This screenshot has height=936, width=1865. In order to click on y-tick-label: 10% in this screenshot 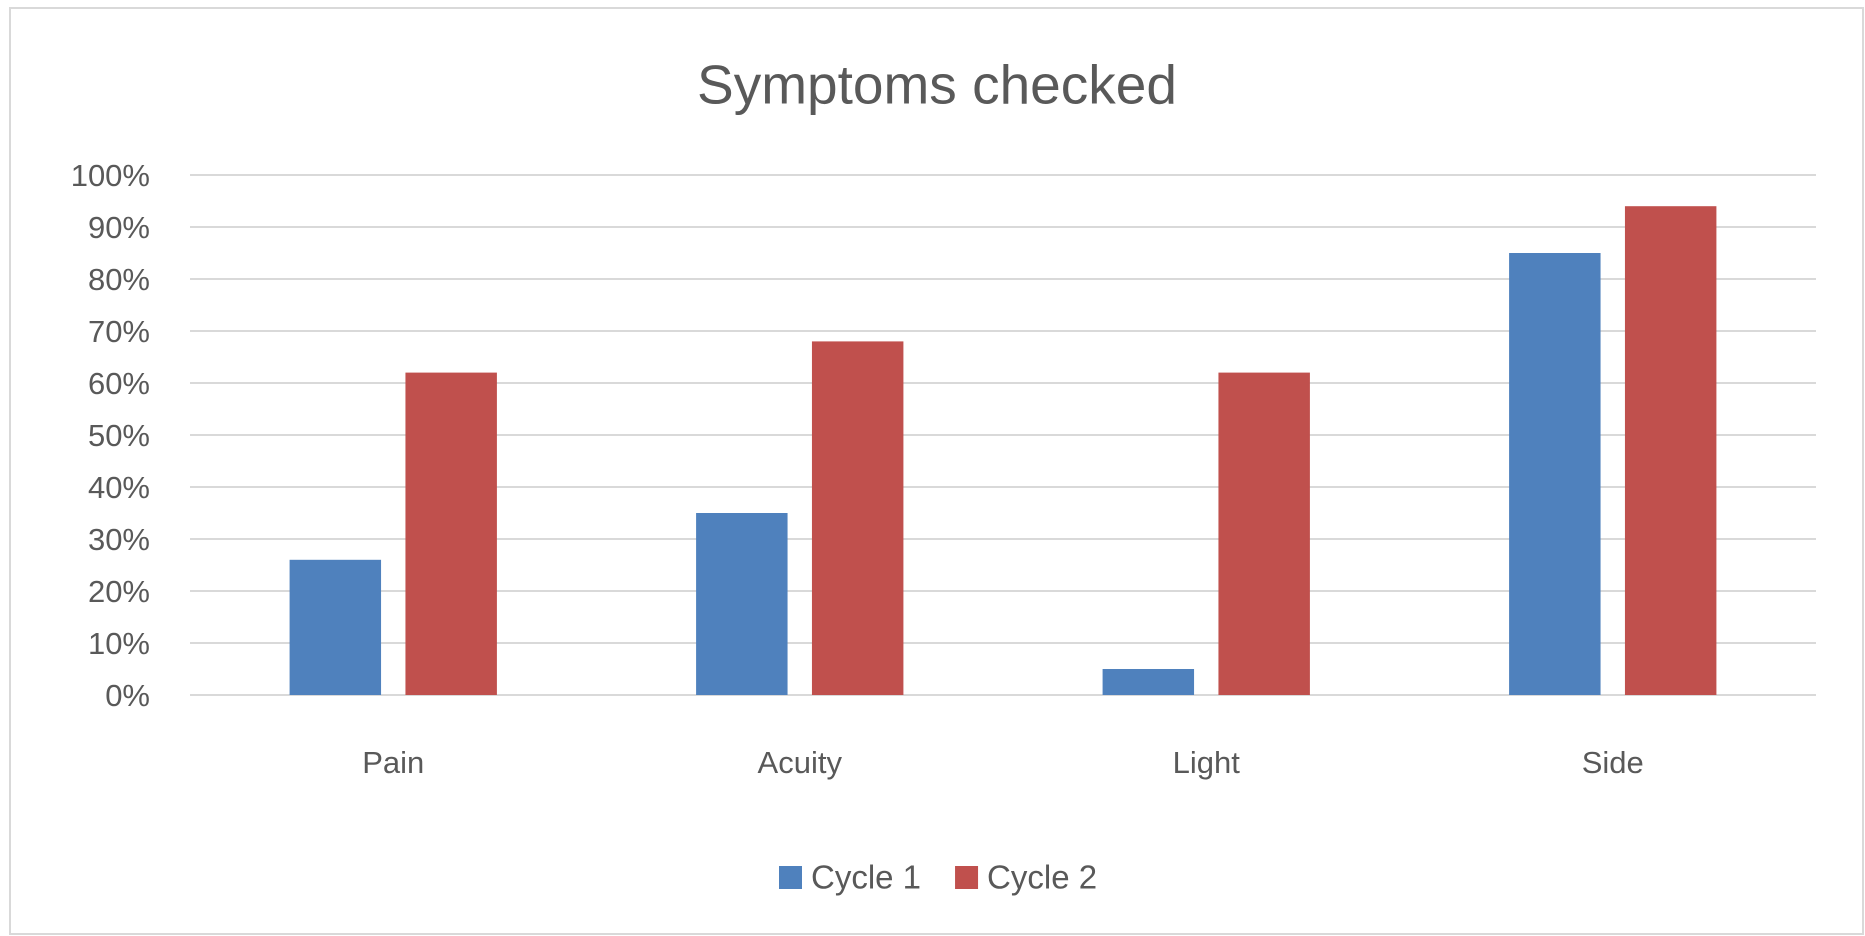, I will do `click(119, 643)`.